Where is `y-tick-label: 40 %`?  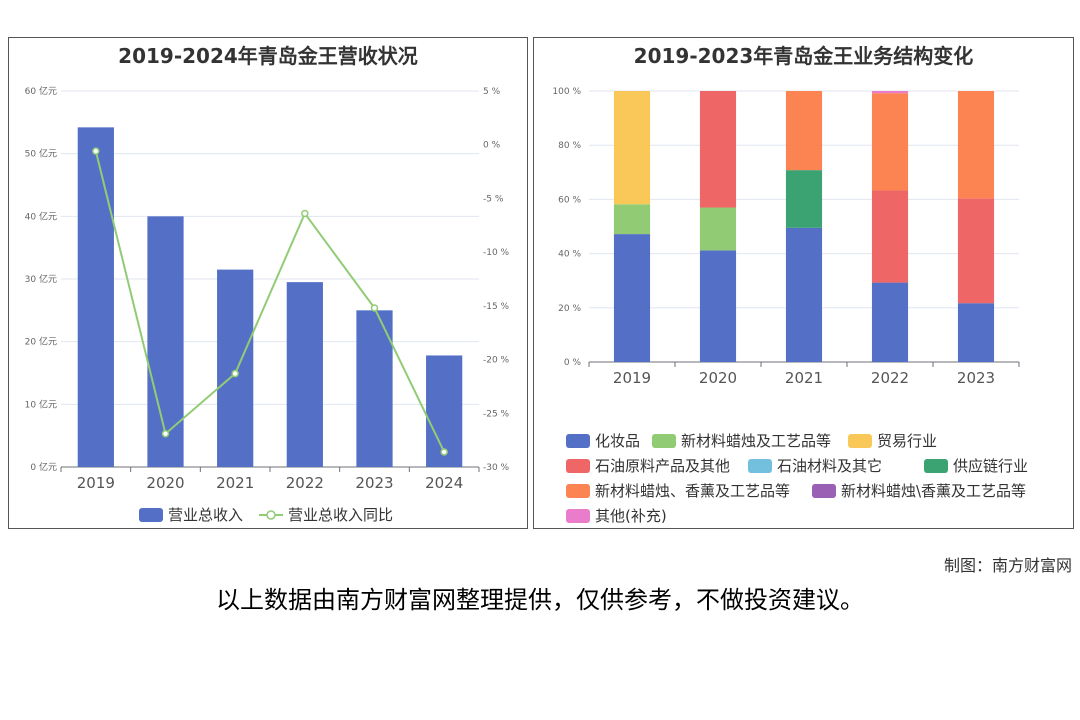 y-tick-label: 40 % is located at coordinates (569, 255).